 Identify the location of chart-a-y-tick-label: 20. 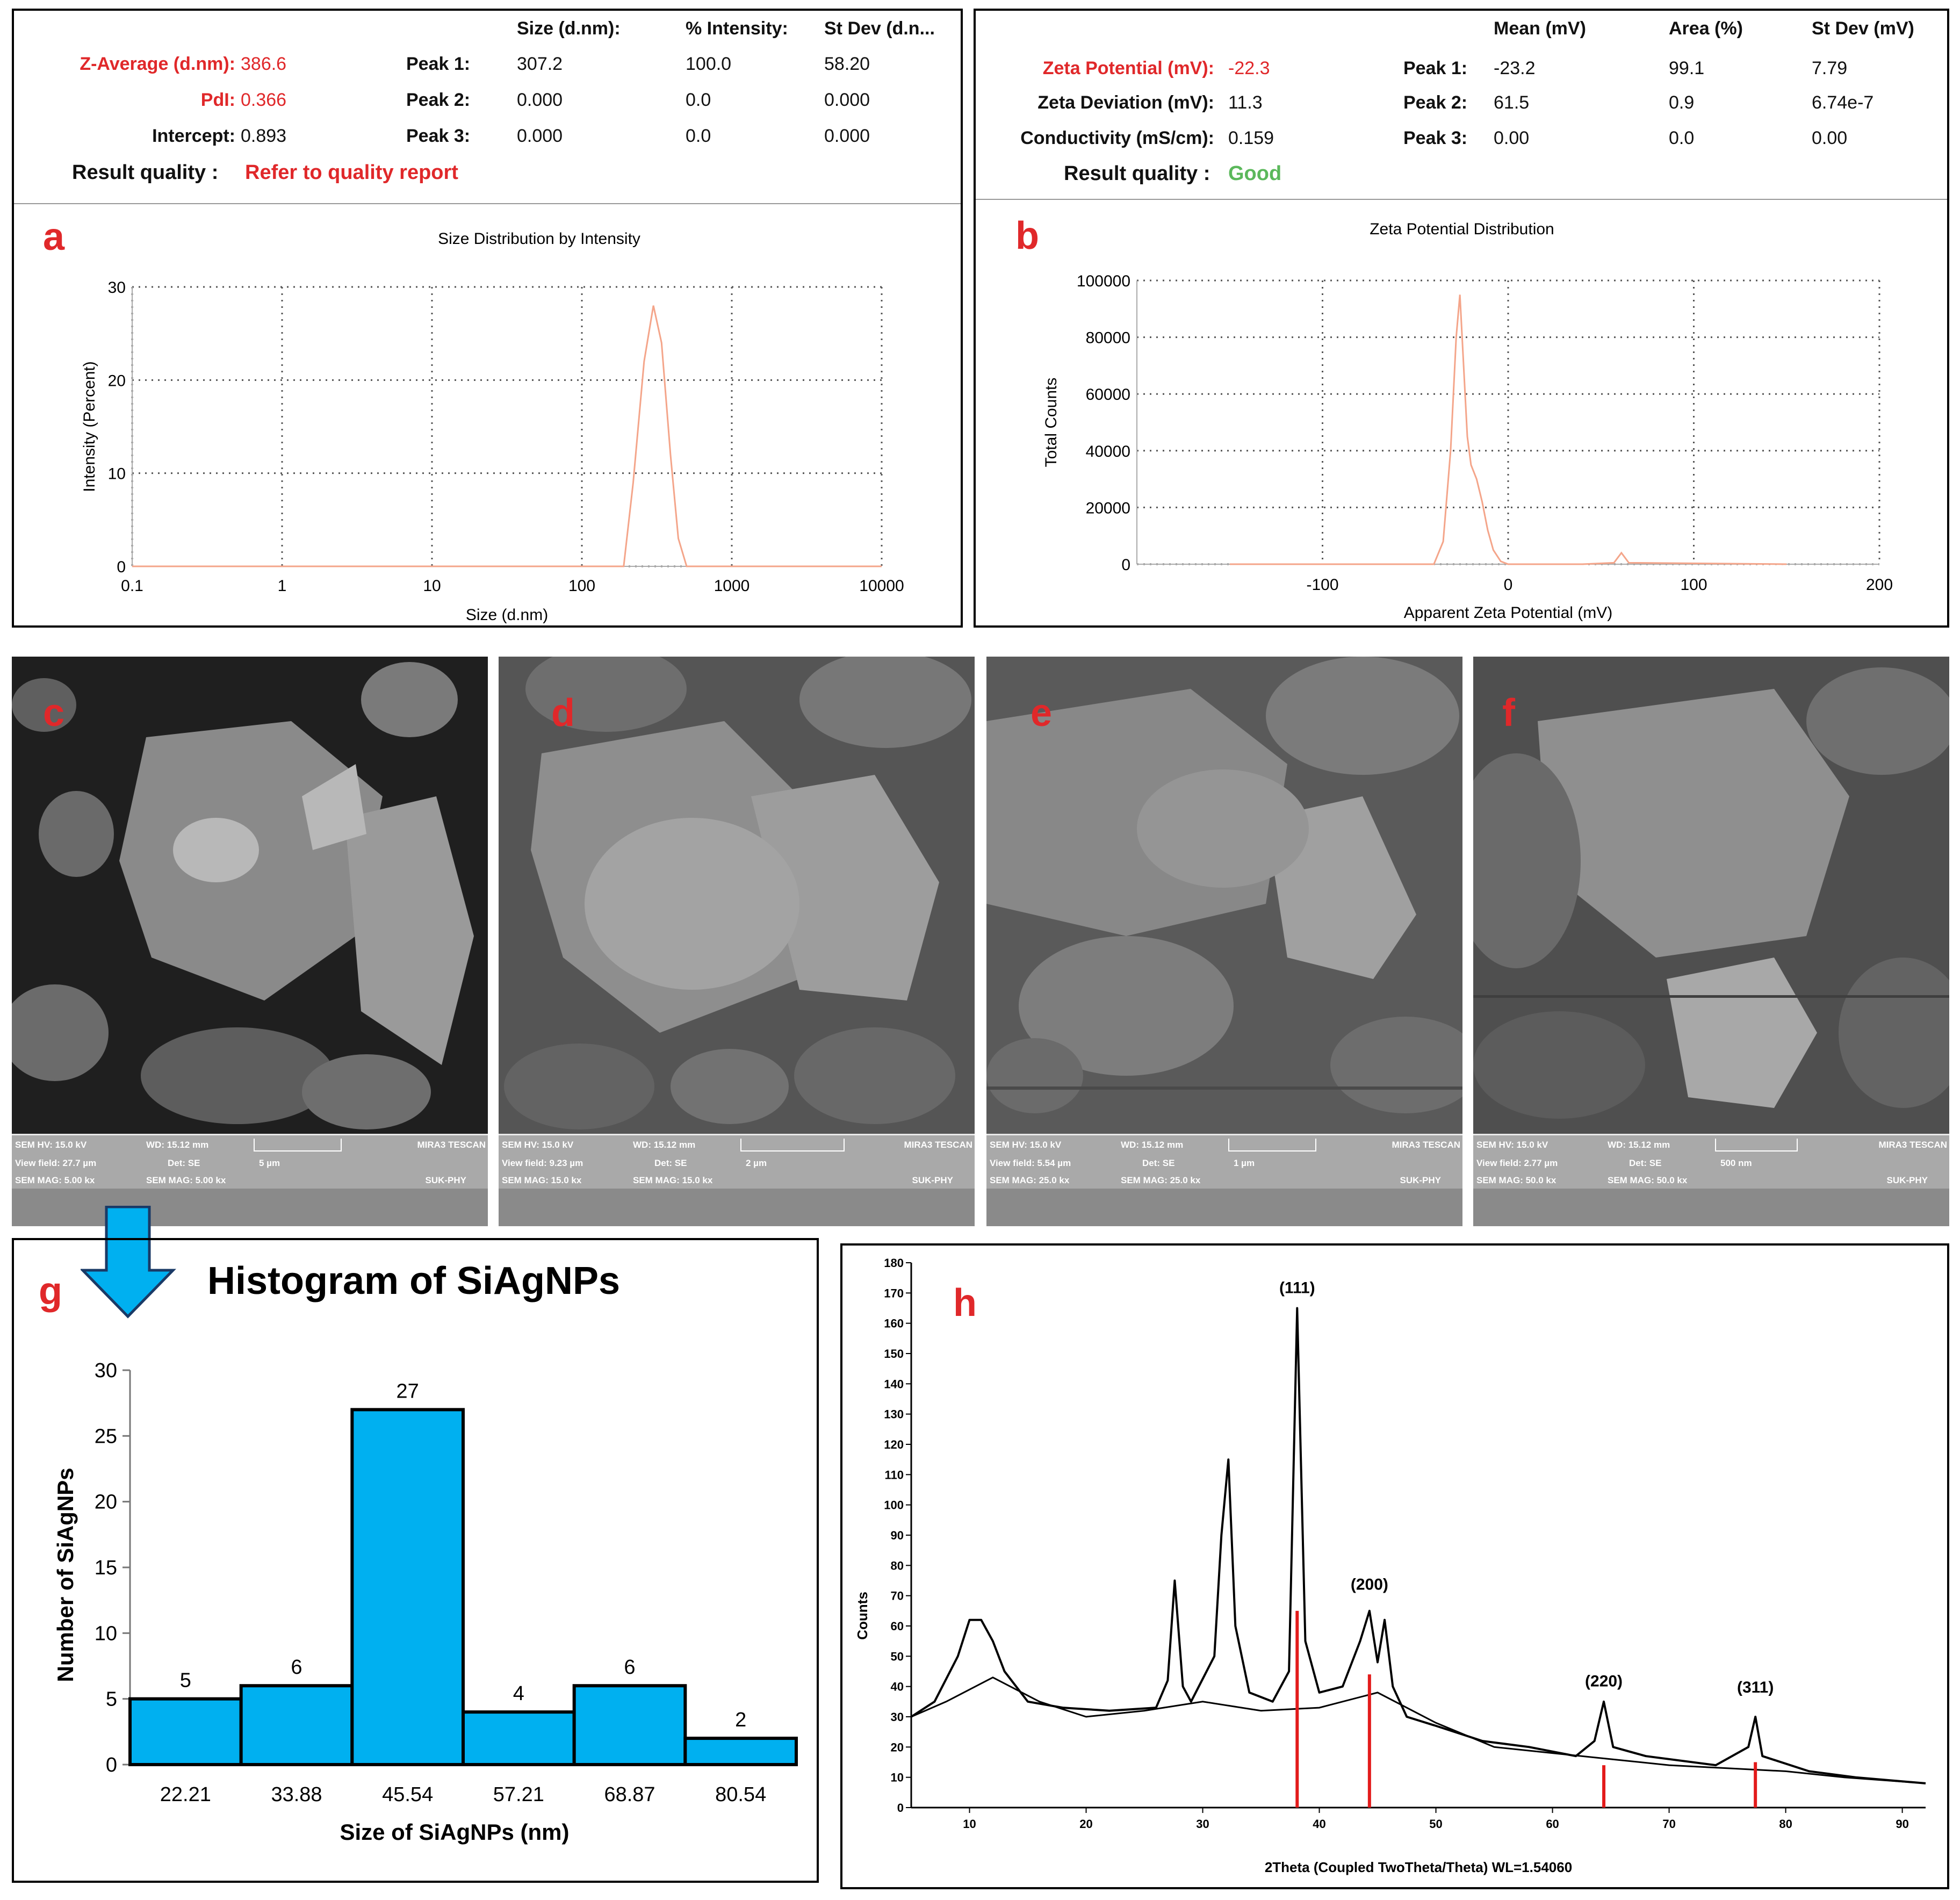
(117, 381).